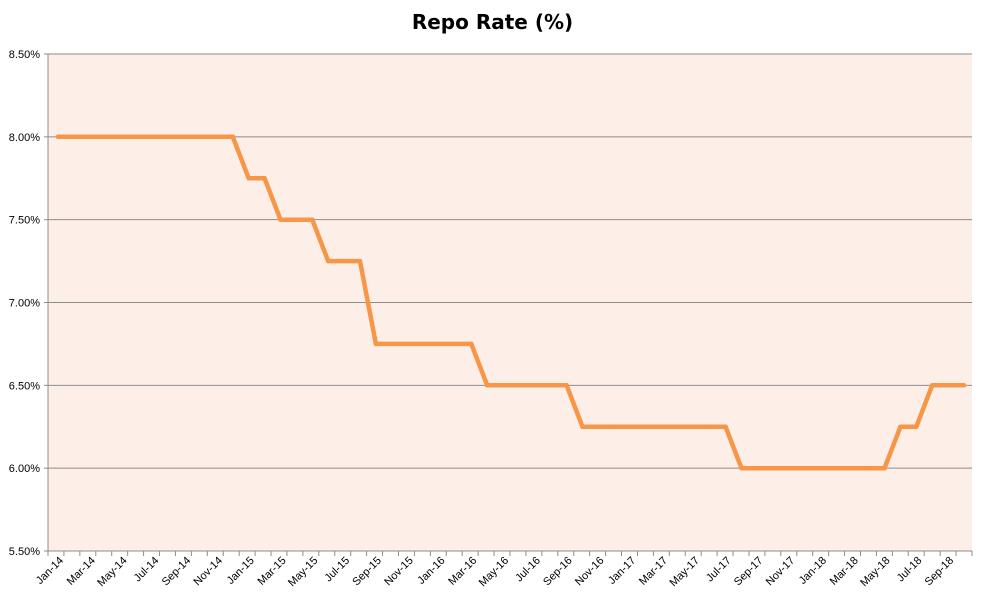 The width and height of the screenshot is (985, 605). Describe the element at coordinates (431, 571) in the screenshot. I see `x-tick-label: Jan-16` at that location.